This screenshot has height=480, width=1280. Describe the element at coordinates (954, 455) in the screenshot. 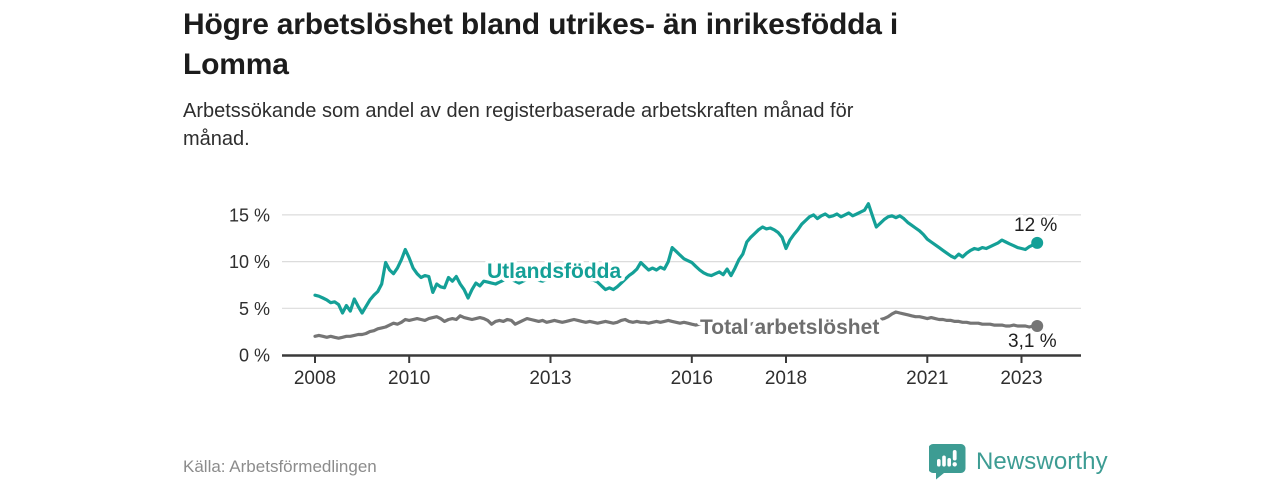

I see `exclamation-stem` at that location.